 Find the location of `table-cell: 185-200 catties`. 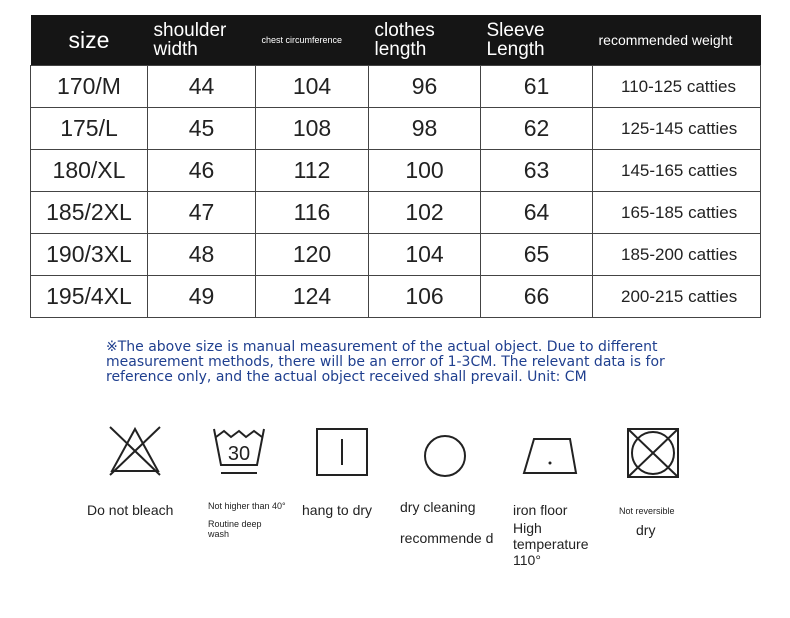

table-cell: 185-200 catties is located at coordinates (676, 254).